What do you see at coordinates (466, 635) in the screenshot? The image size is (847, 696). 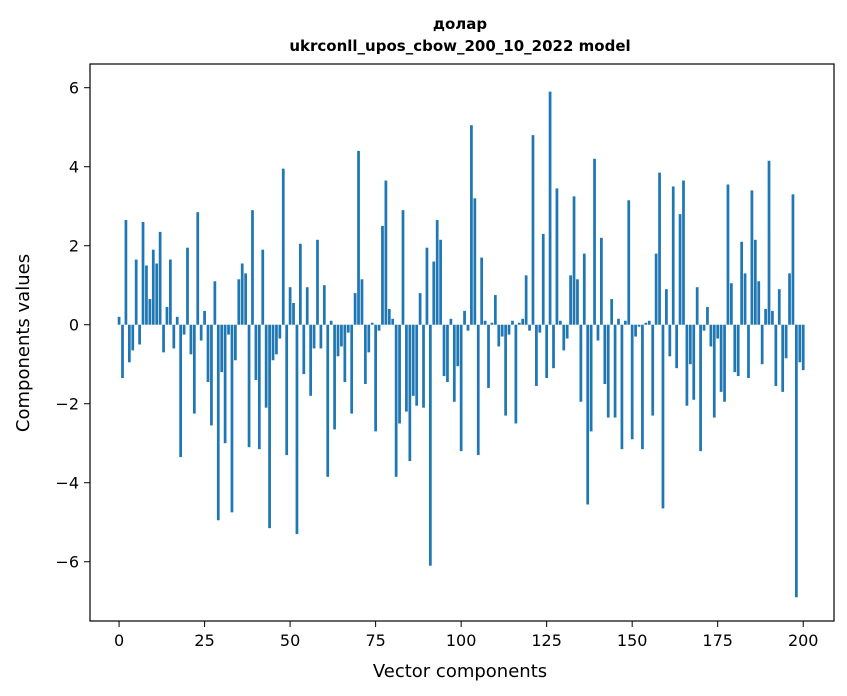 I see `x-axis-ticks: 0 25 50 75 100 125 150 175 200` at bounding box center [466, 635].